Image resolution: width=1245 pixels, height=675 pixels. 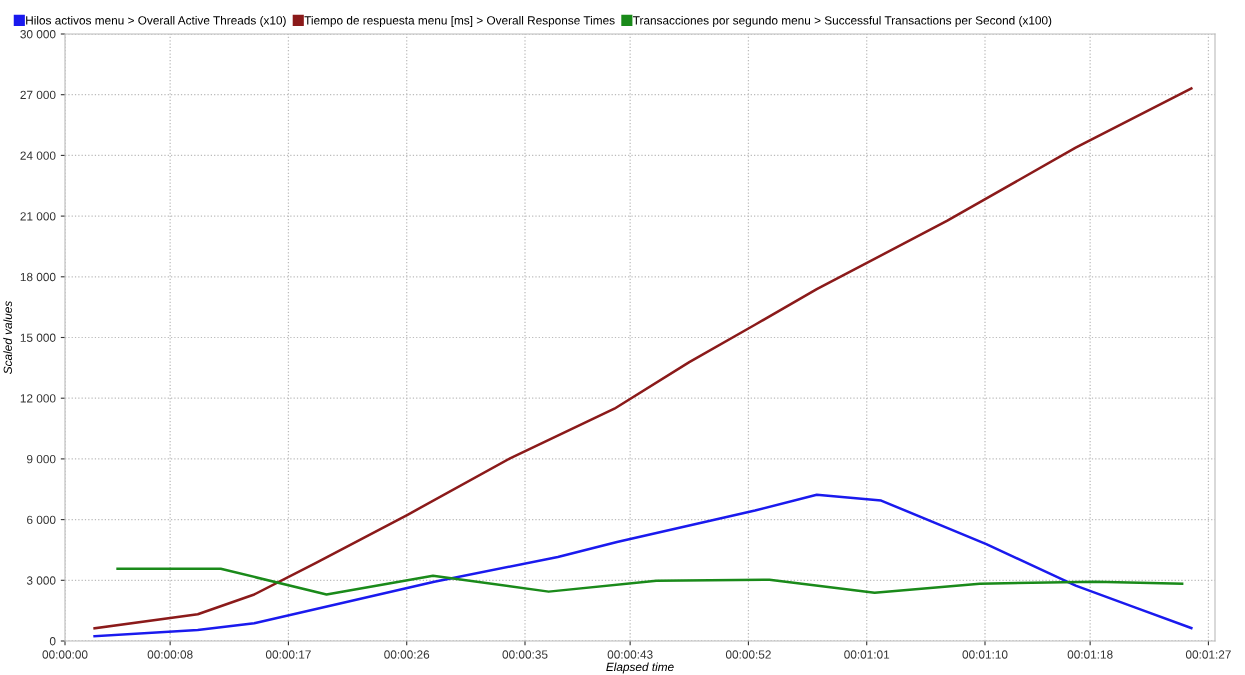 What do you see at coordinates (525, 654) in the screenshot?
I see `x-tick-label: 00:00:35` at bounding box center [525, 654].